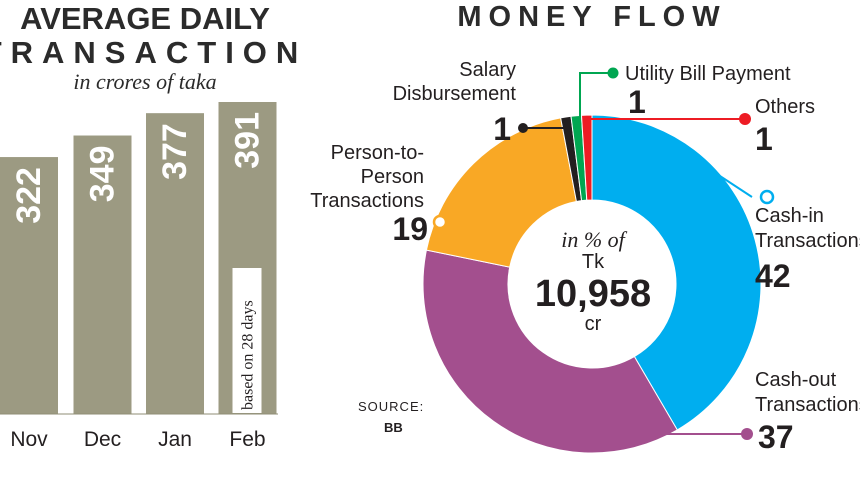 The width and height of the screenshot is (860, 484). What do you see at coordinates (410, 229) in the screenshot?
I see `value-p2p: 19` at bounding box center [410, 229].